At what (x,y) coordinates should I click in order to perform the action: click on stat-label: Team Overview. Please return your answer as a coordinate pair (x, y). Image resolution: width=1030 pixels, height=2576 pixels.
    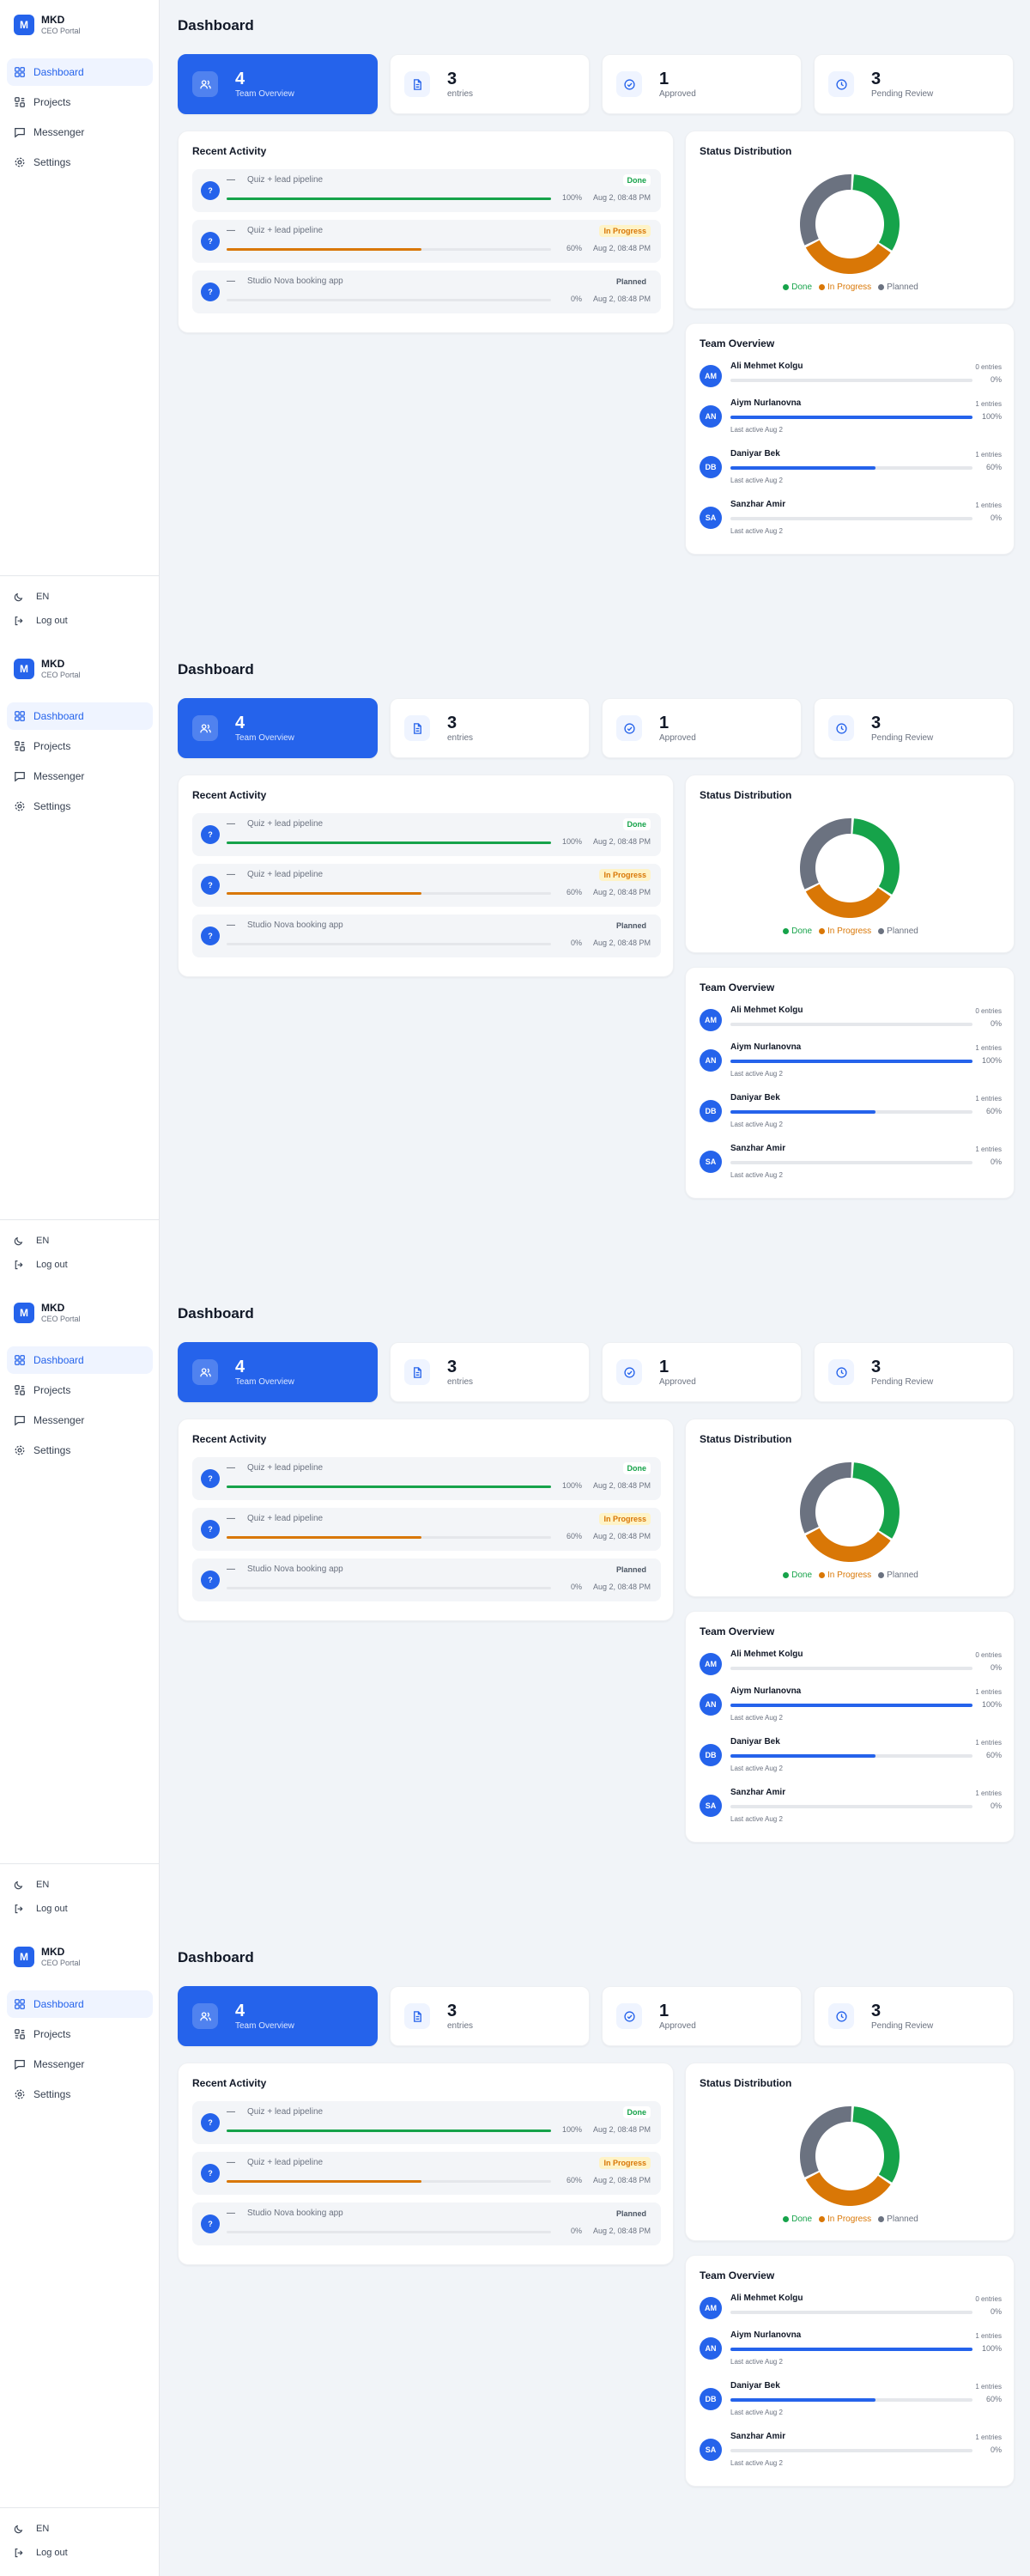
    Looking at the image, I should click on (264, 1382).